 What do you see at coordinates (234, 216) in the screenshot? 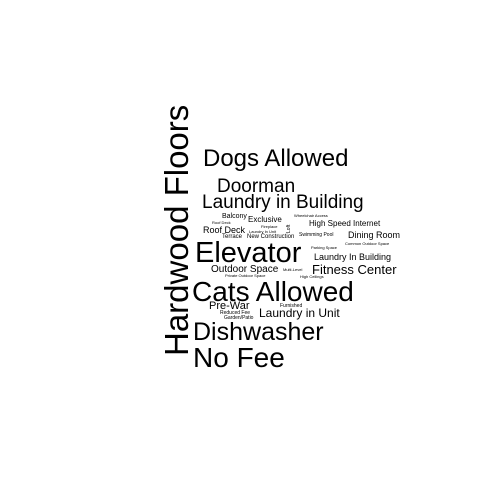
I see `word-balcony: Balcony` at bounding box center [234, 216].